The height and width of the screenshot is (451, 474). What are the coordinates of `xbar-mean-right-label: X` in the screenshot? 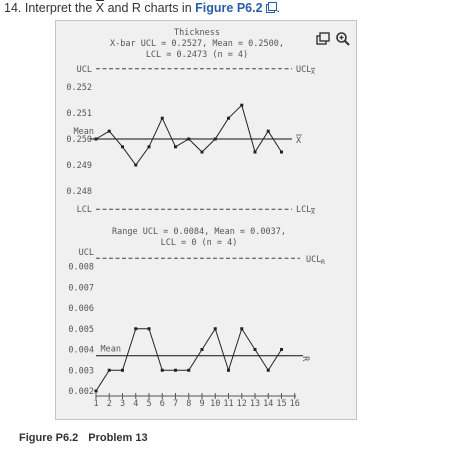 It's located at (299, 141).